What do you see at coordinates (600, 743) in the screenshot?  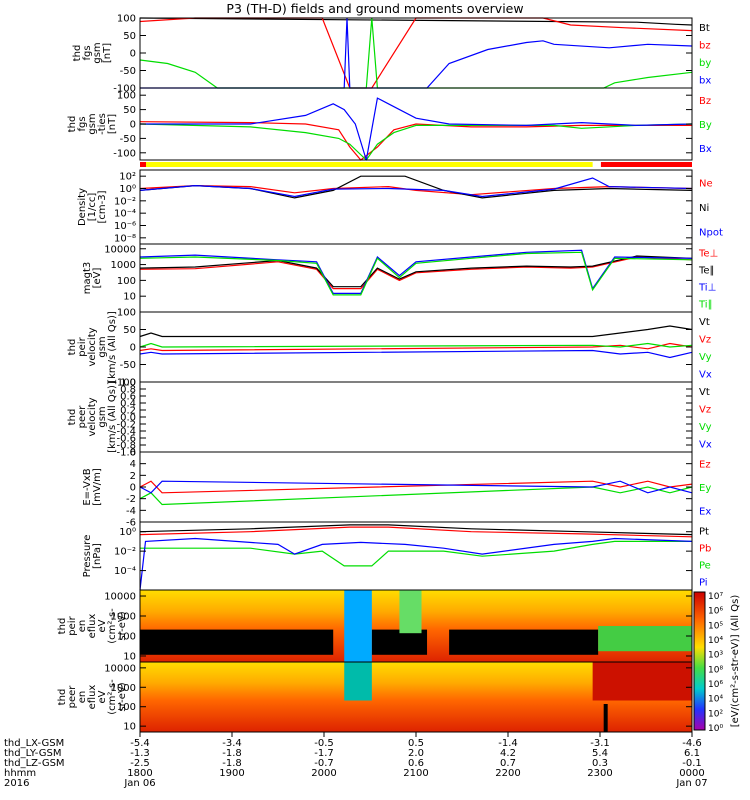 I see `xtick-label: -3.1` at bounding box center [600, 743].